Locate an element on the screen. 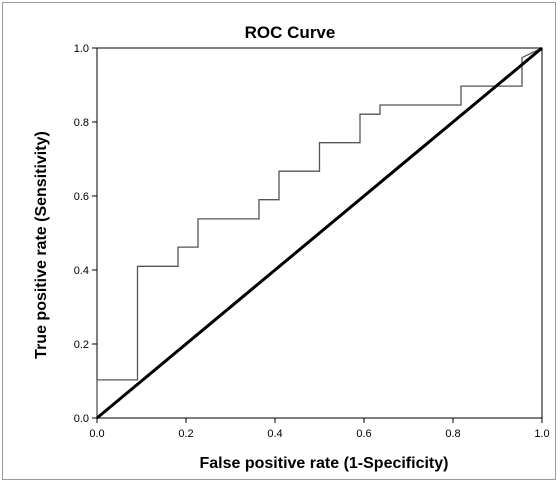  x-tick-label: 0.6 is located at coordinates (363, 434).